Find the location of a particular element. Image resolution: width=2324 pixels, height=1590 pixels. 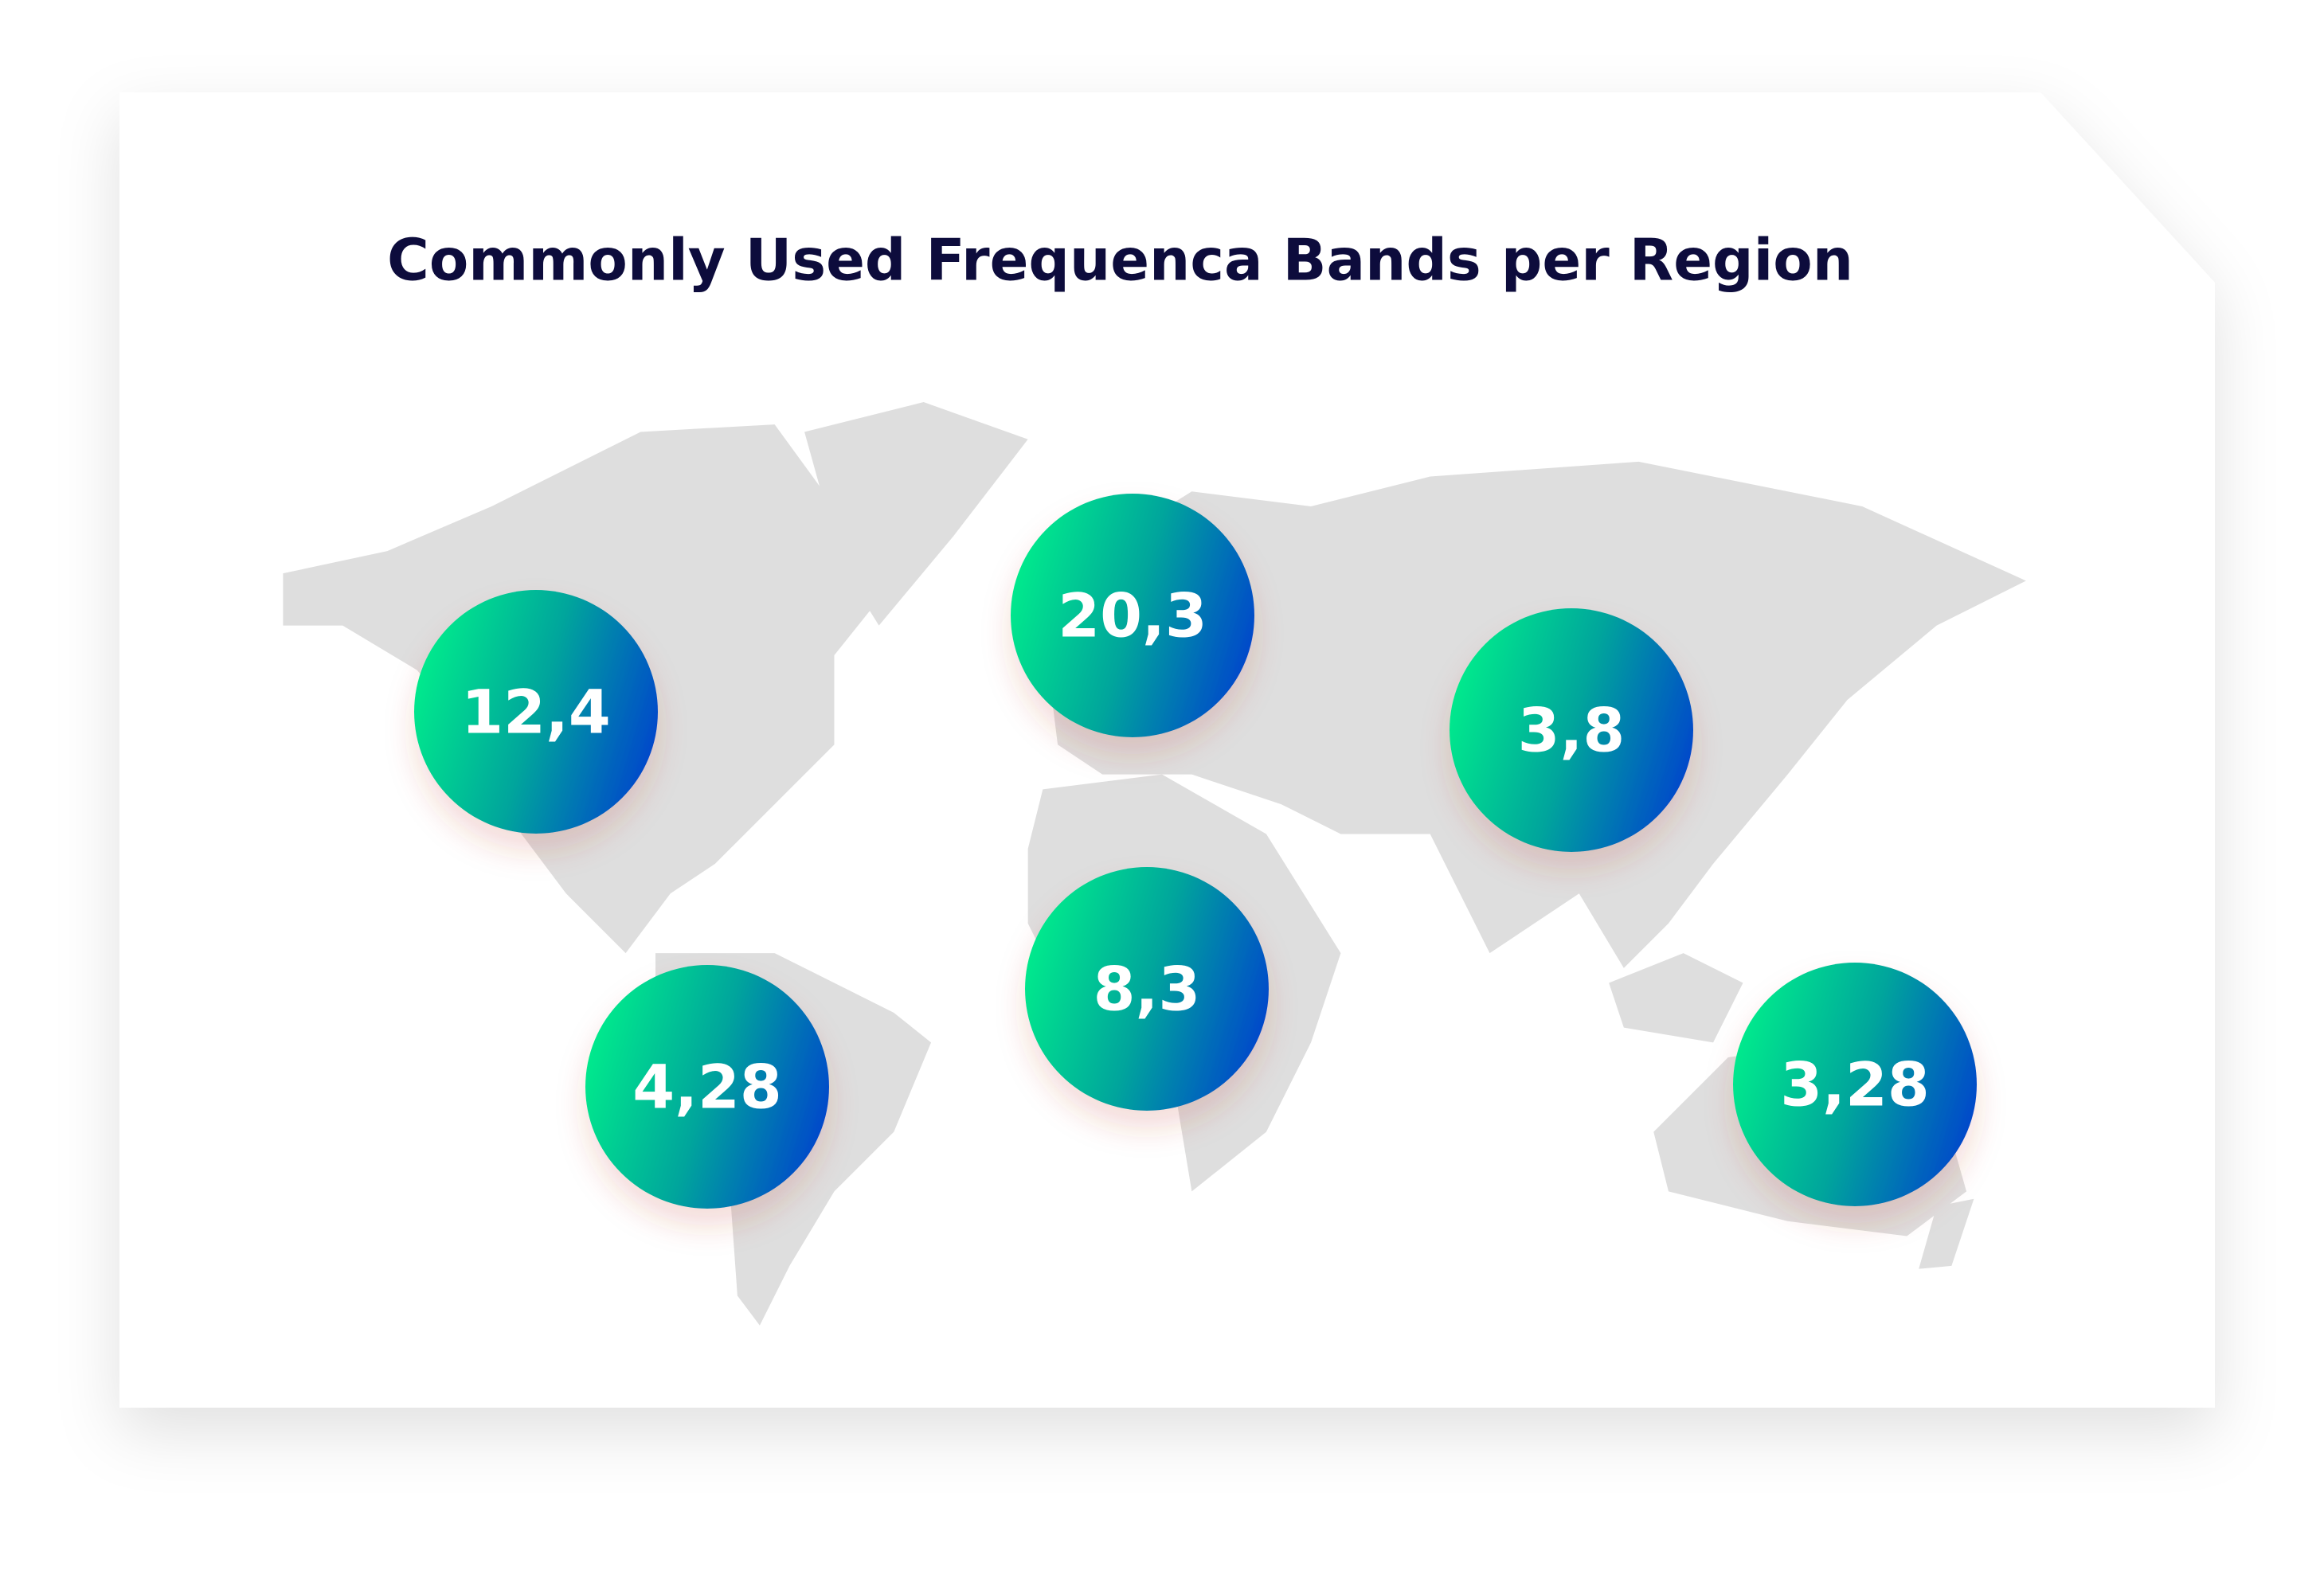

marker-label: 4,28 is located at coordinates (707, 1087).